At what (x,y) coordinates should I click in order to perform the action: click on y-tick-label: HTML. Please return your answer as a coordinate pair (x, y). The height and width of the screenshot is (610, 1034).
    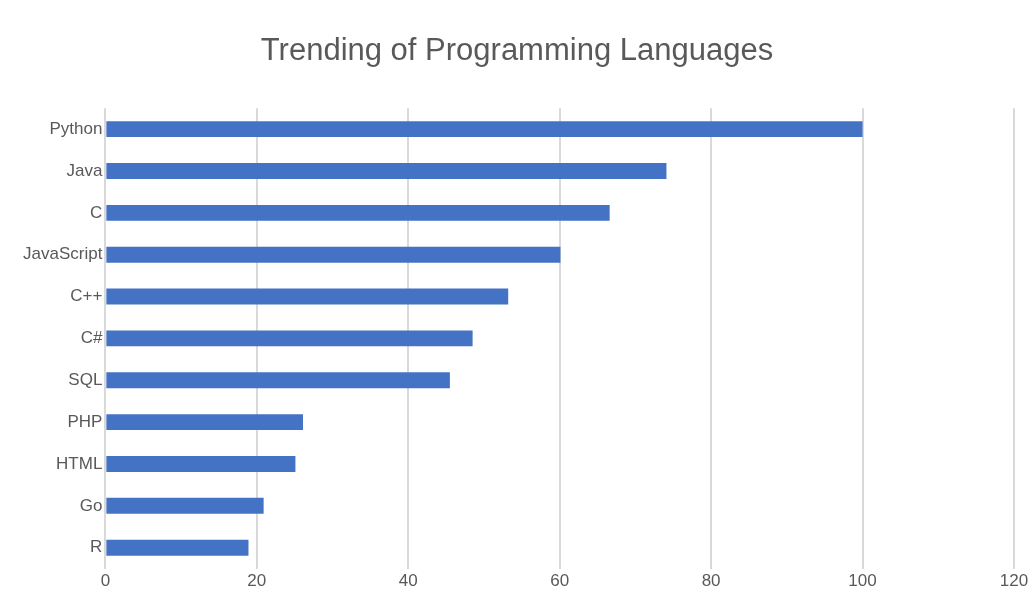
    Looking at the image, I should click on (79, 463).